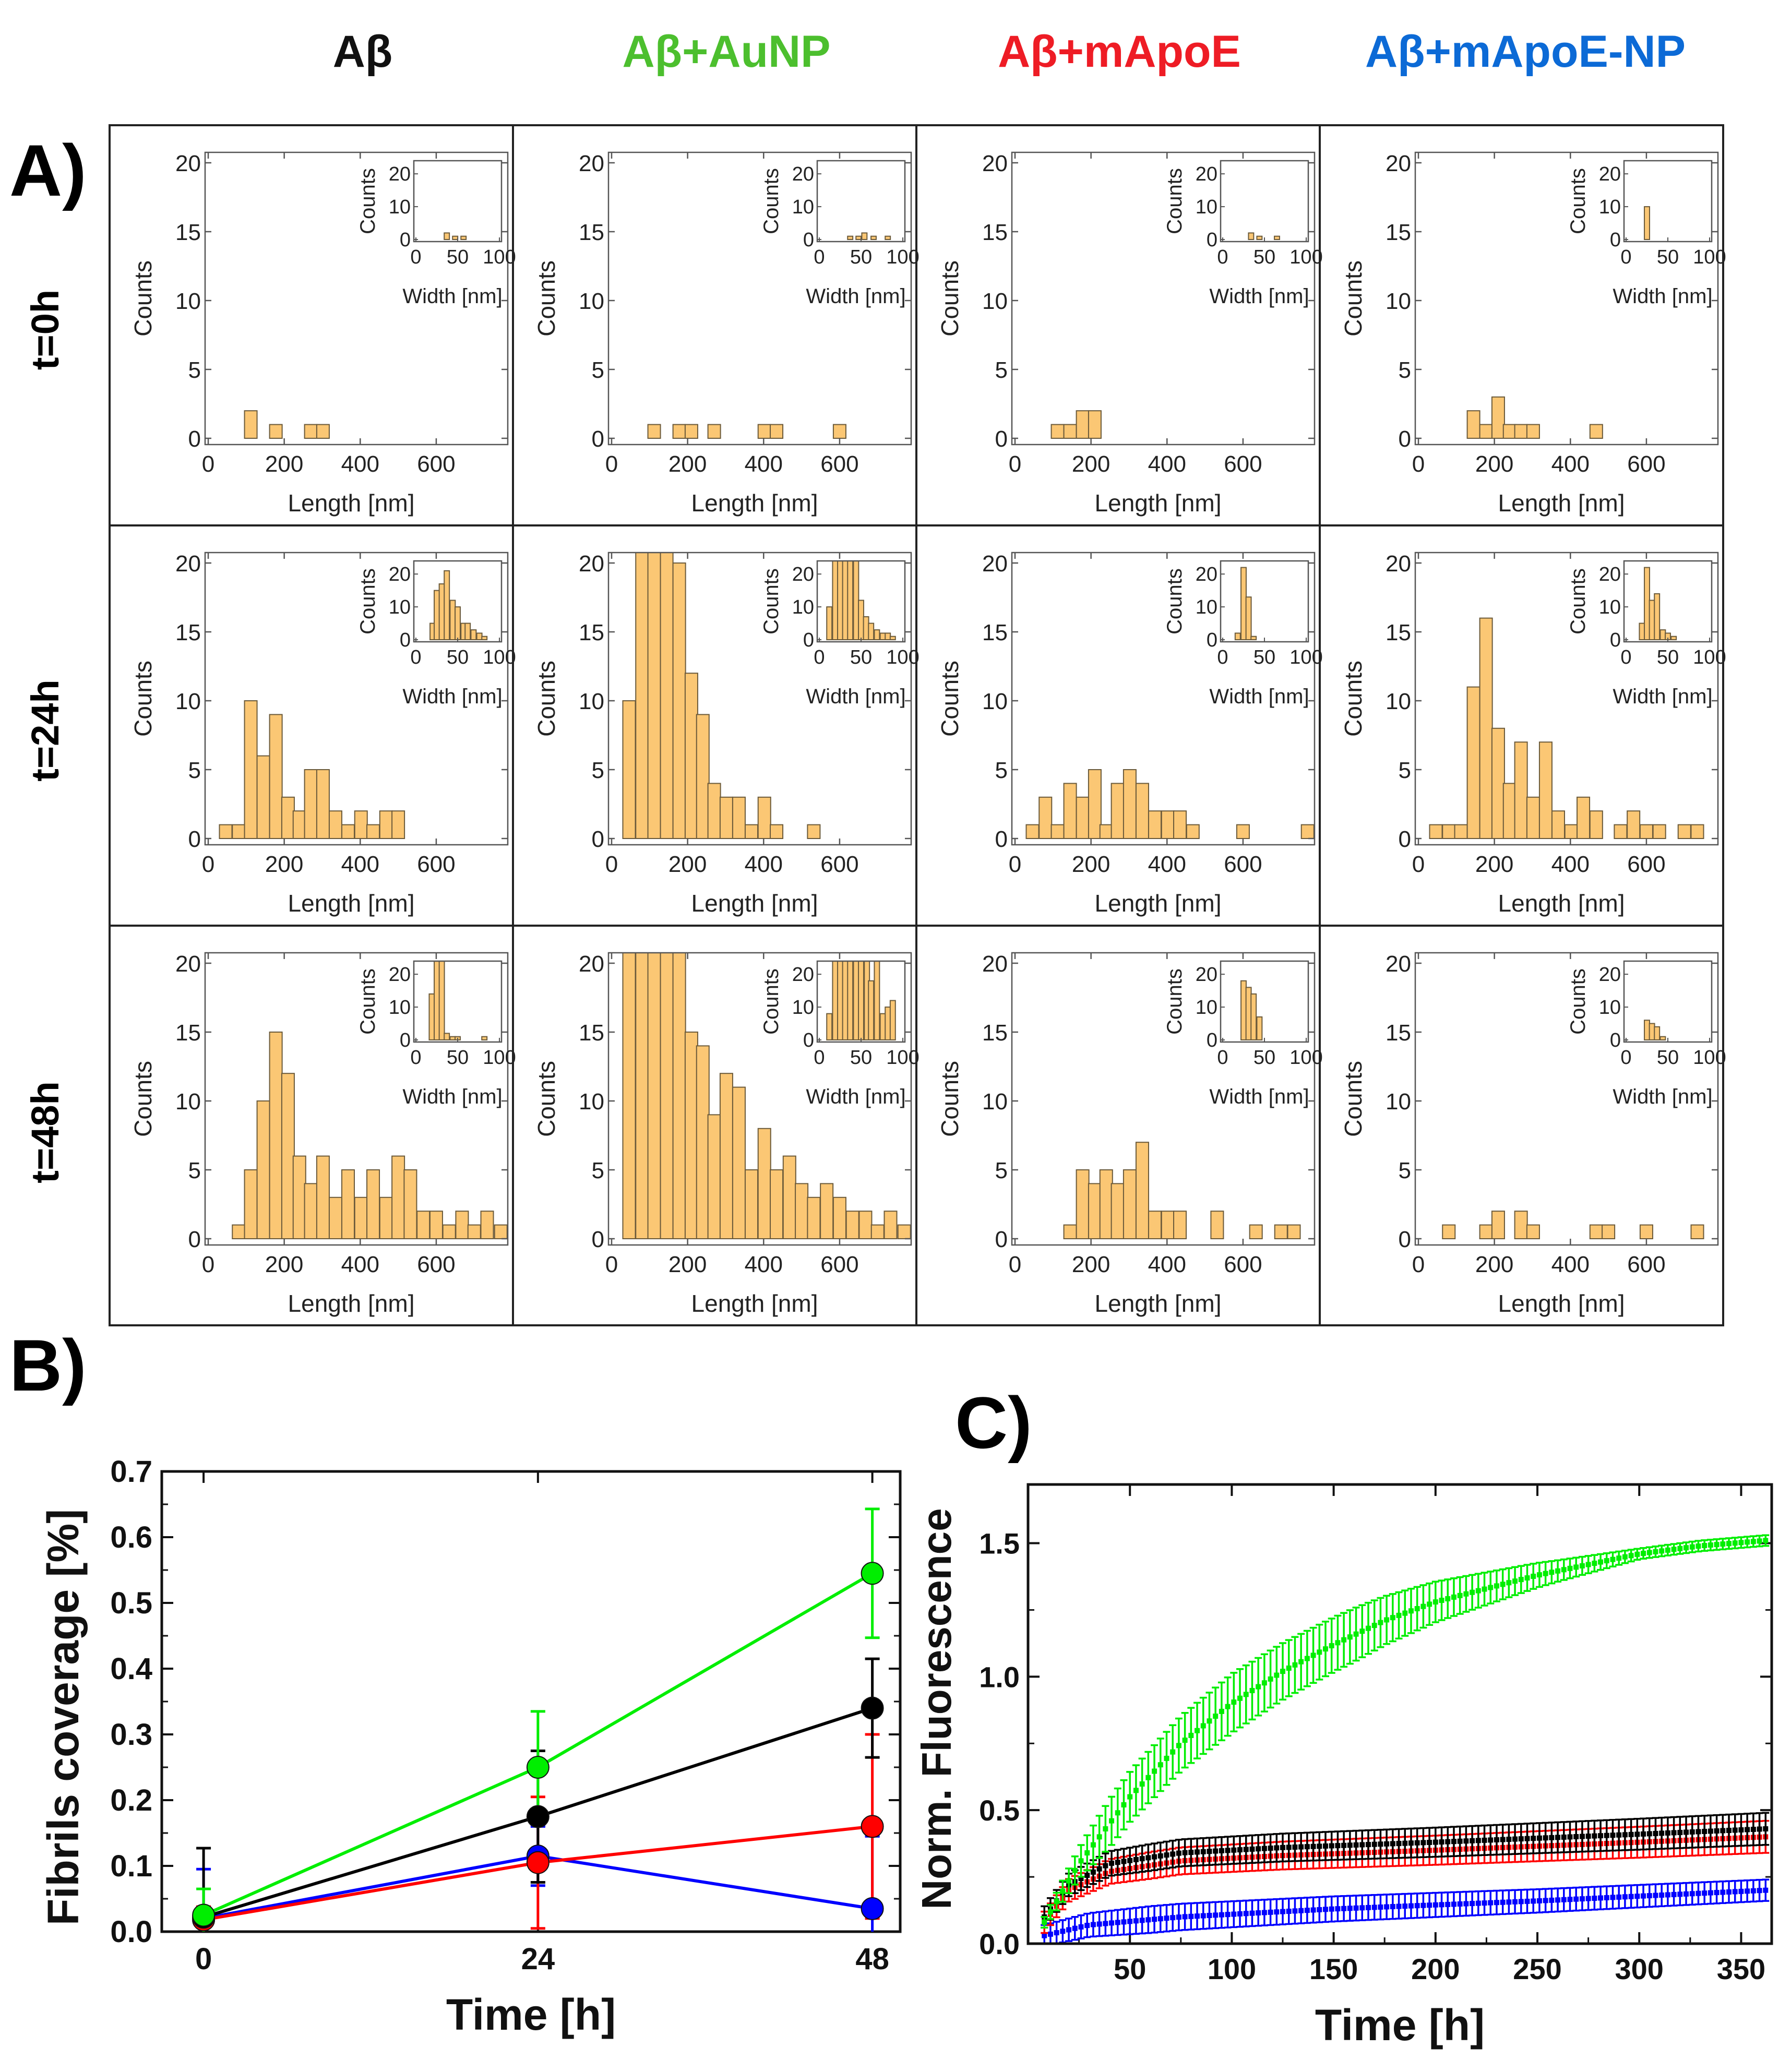 The image size is (1791, 2072). Describe the element at coordinates (1639, 1969) in the screenshot. I see `x-tick-label: 300` at that location.